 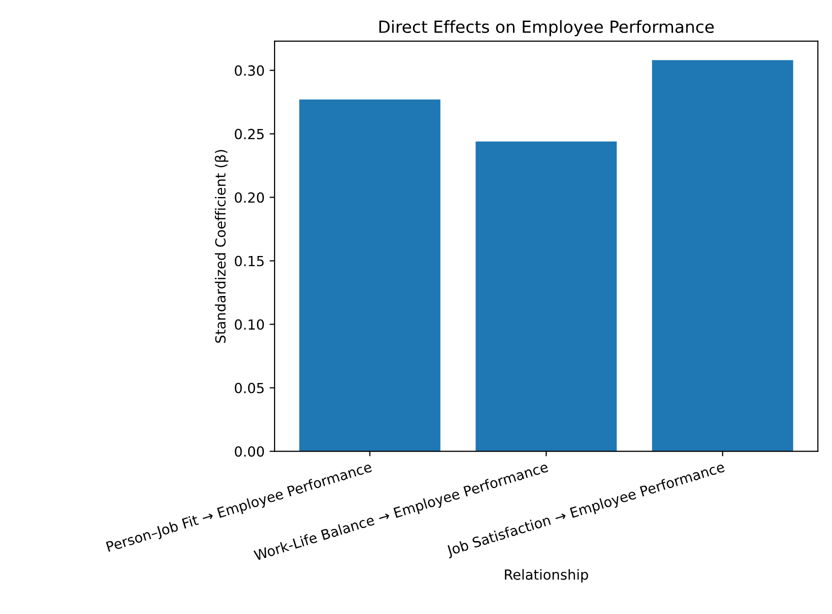 I want to click on y-tick-label: 0.05, so click(x=249, y=388).